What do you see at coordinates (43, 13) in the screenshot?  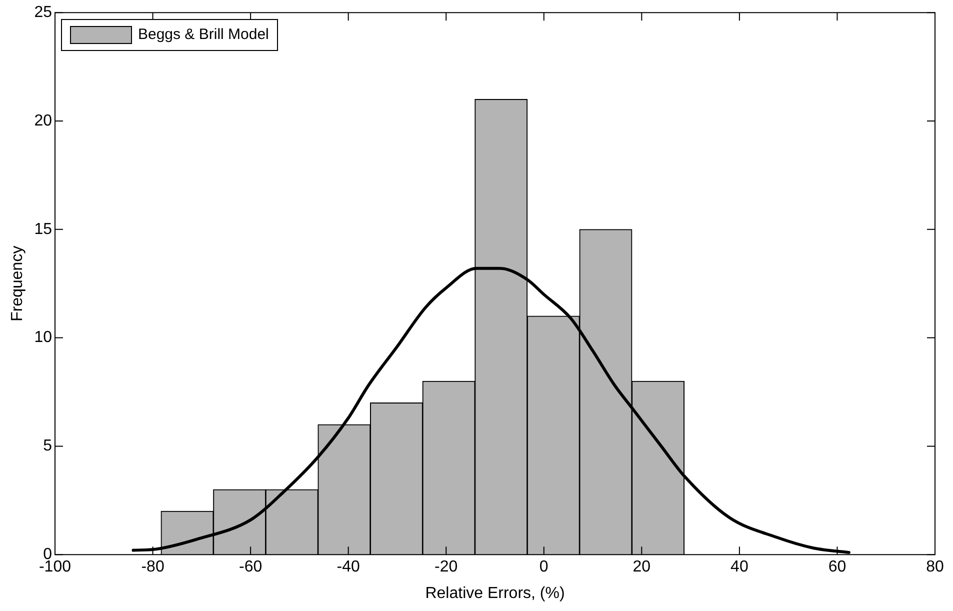 I see `y-tick-label: 25` at bounding box center [43, 13].